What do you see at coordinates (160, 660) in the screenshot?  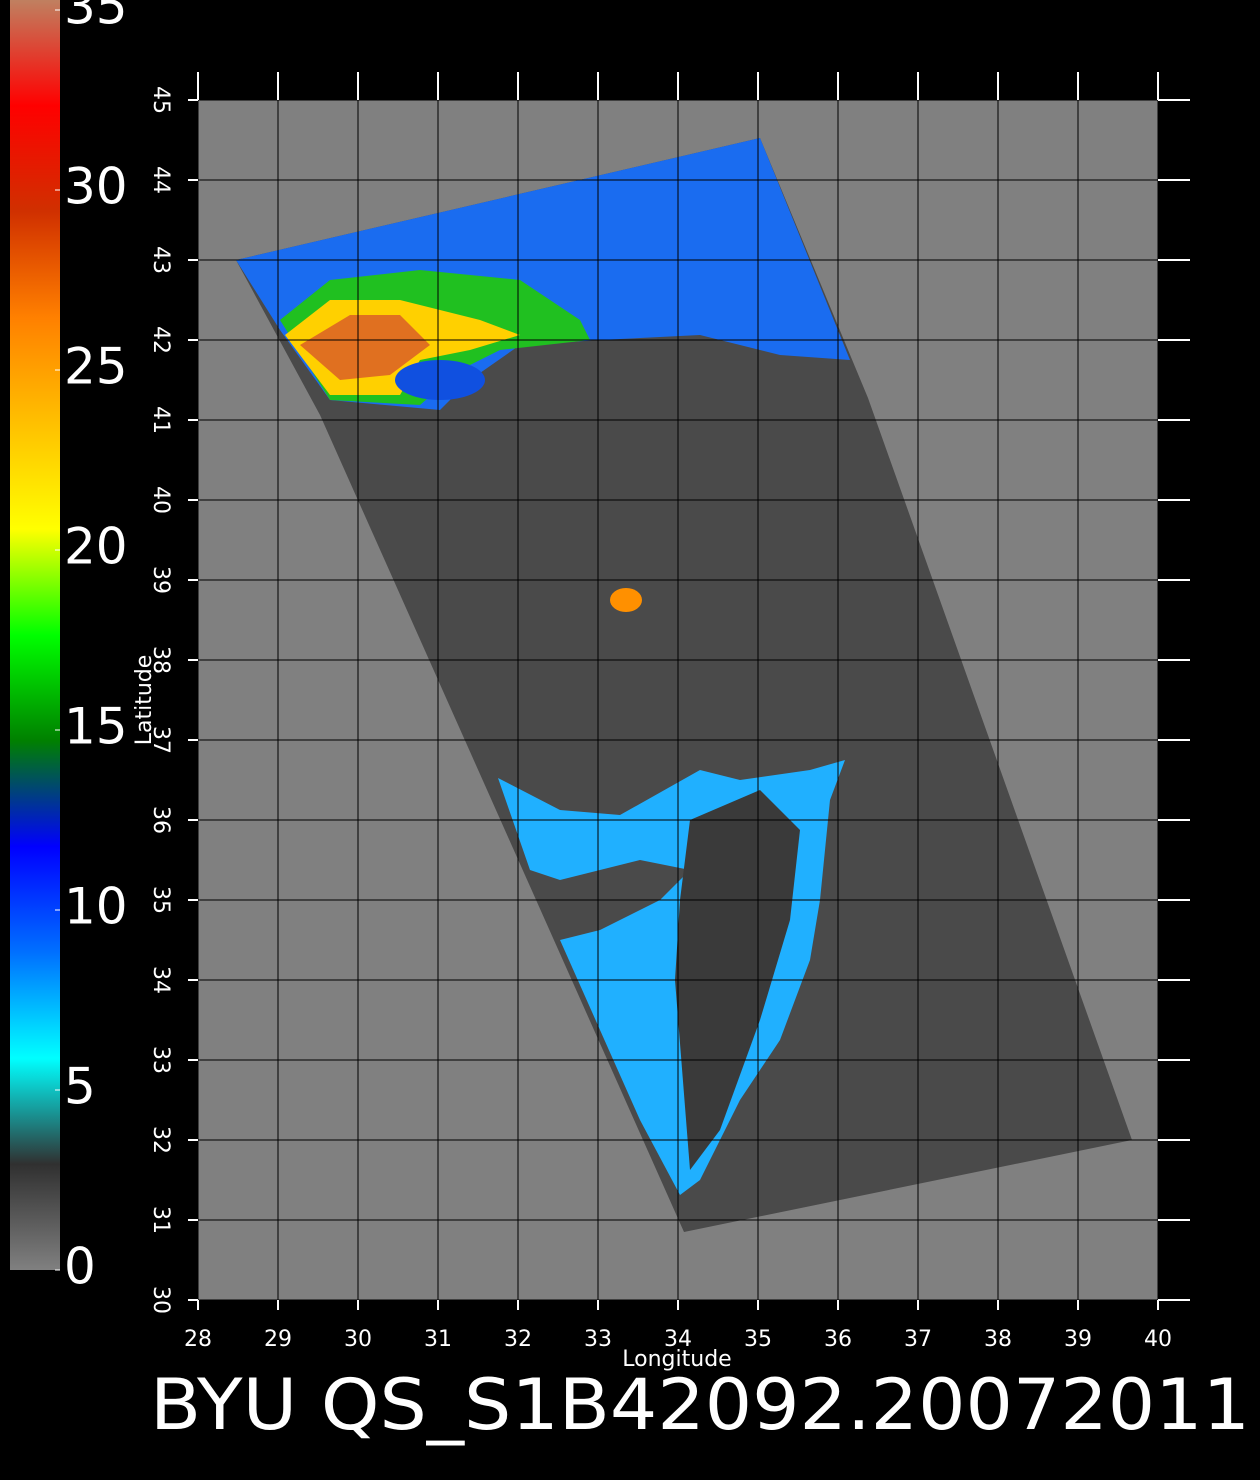 I see `y-tick-label: 38` at bounding box center [160, 660].